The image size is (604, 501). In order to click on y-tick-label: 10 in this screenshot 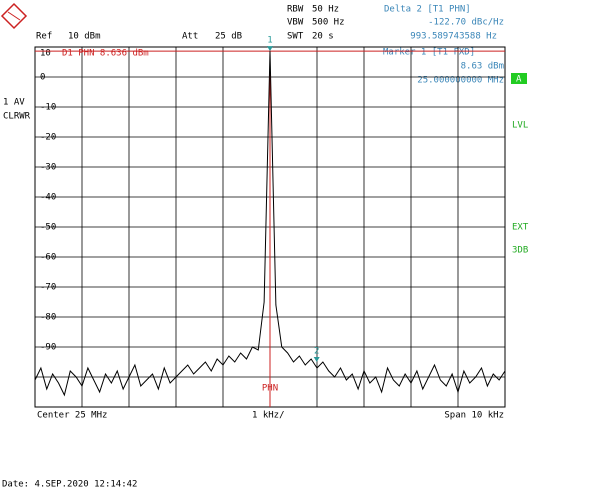, I will do `click(45, 54)`.